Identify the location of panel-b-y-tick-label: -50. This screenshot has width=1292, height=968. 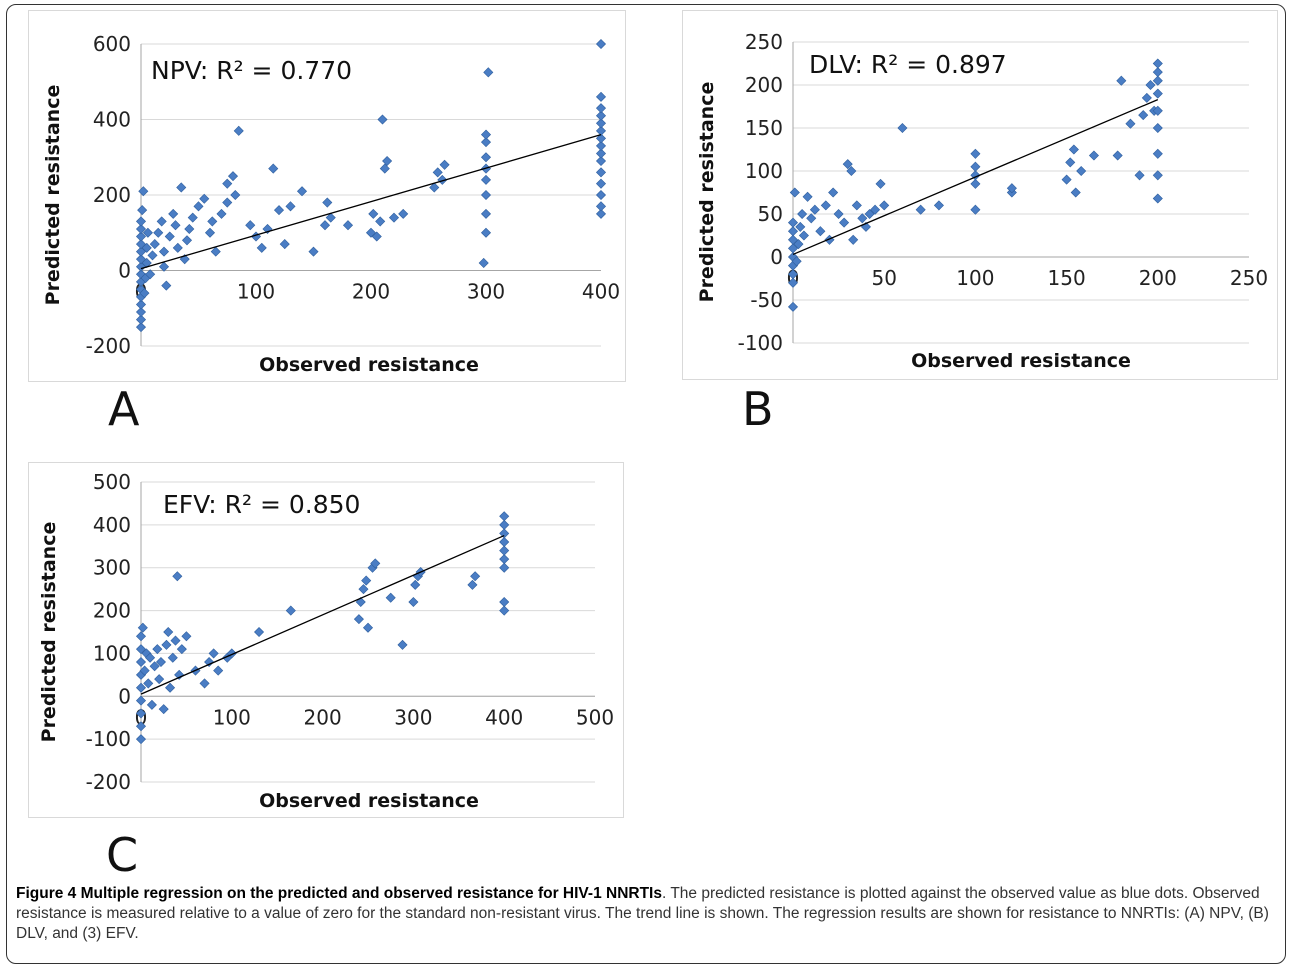
(766, 300).